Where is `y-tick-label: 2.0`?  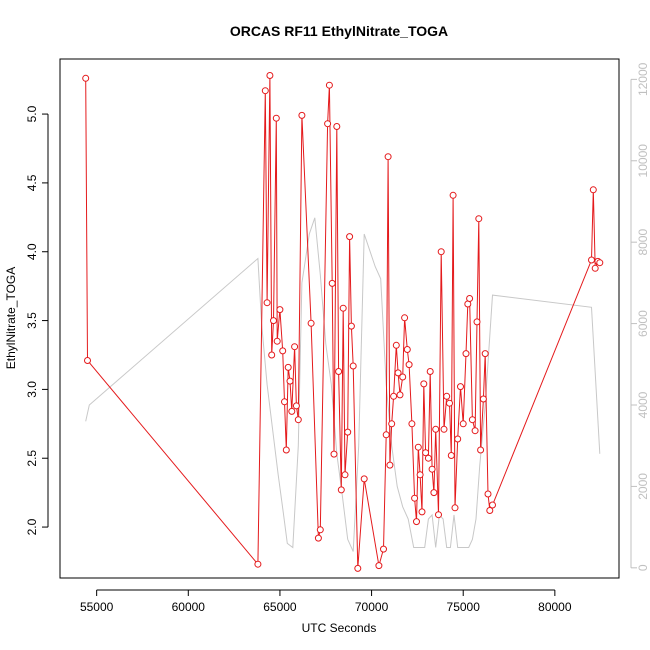
y-tick-label: 2.0 is located at coordinates (32, 526).